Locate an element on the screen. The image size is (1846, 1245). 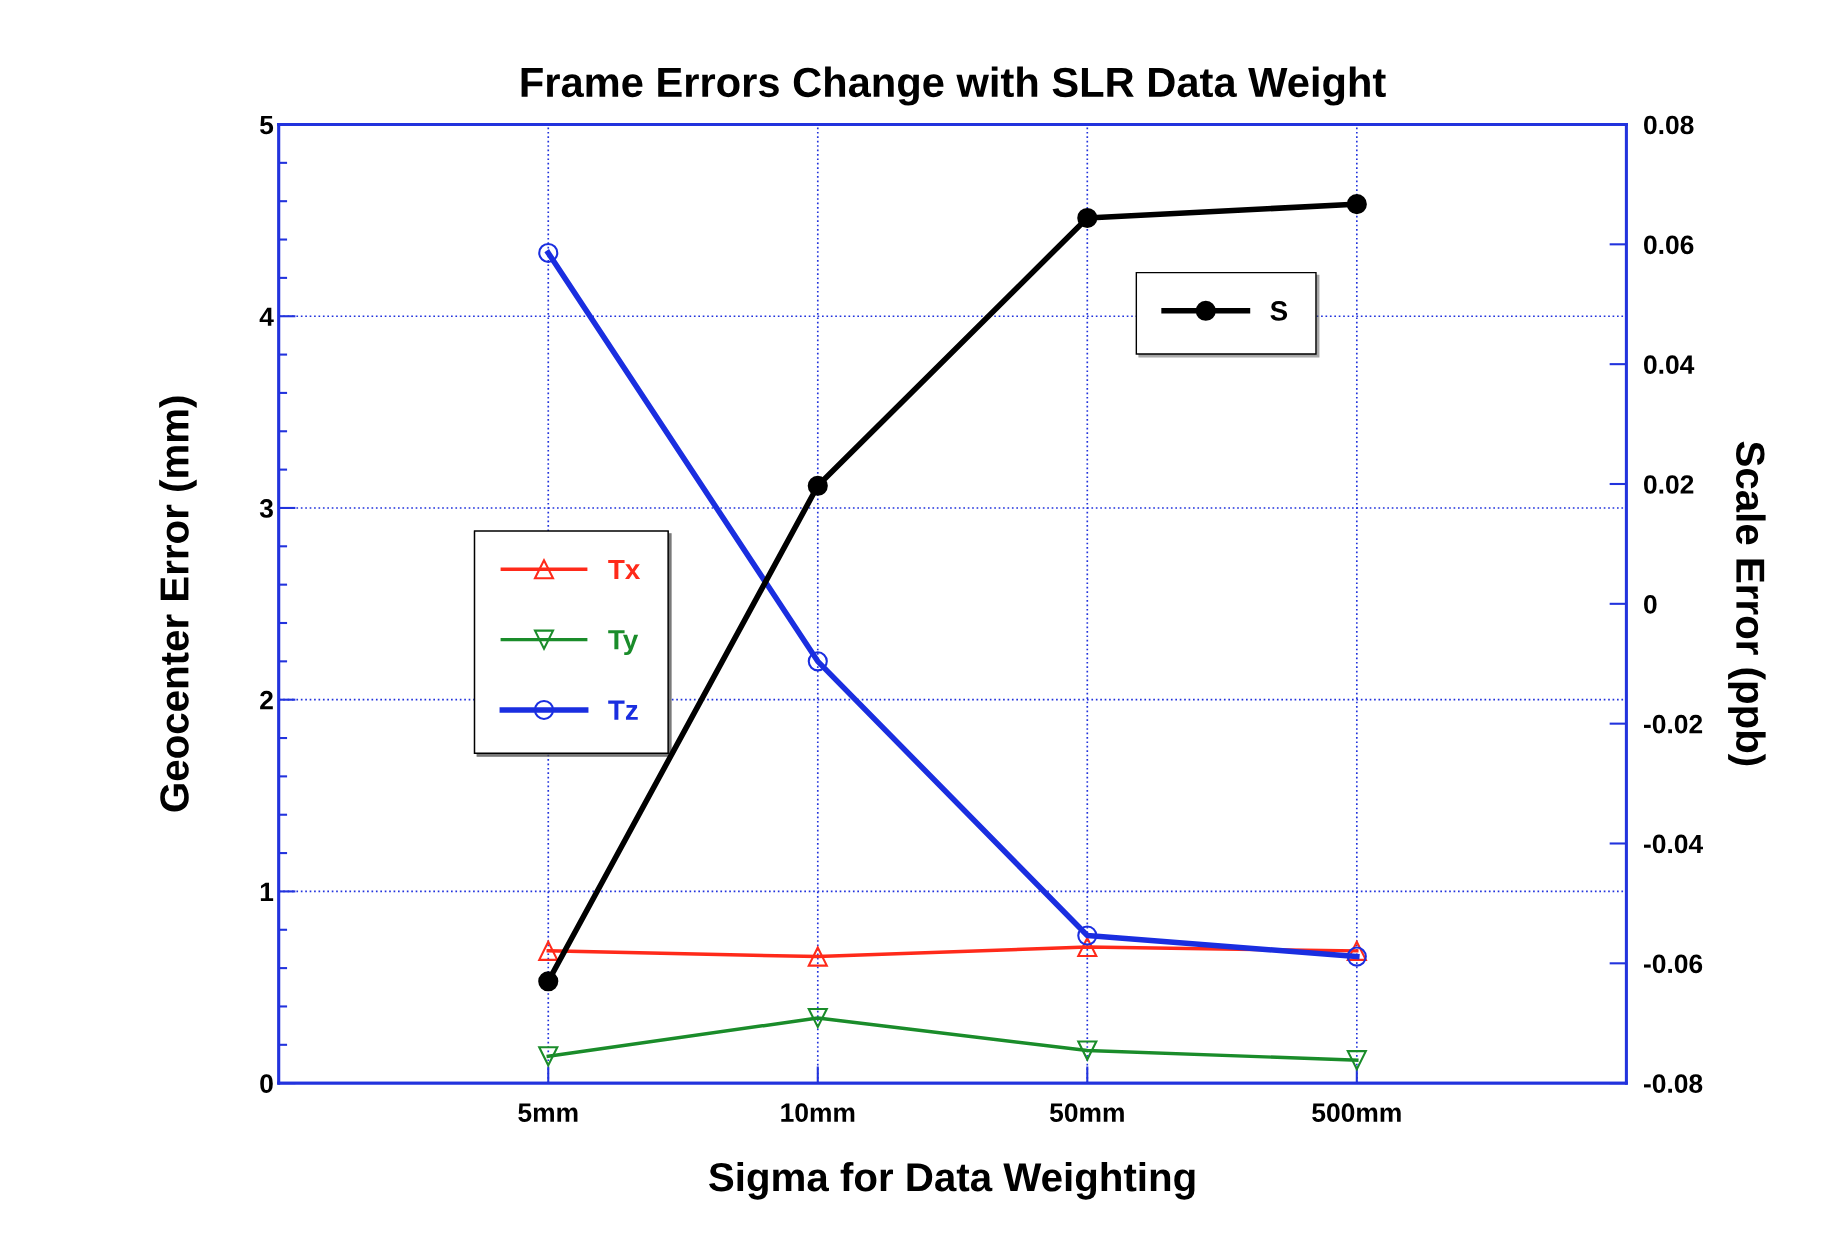
y-tick-label: 2 is located at coordinates (266, 700).